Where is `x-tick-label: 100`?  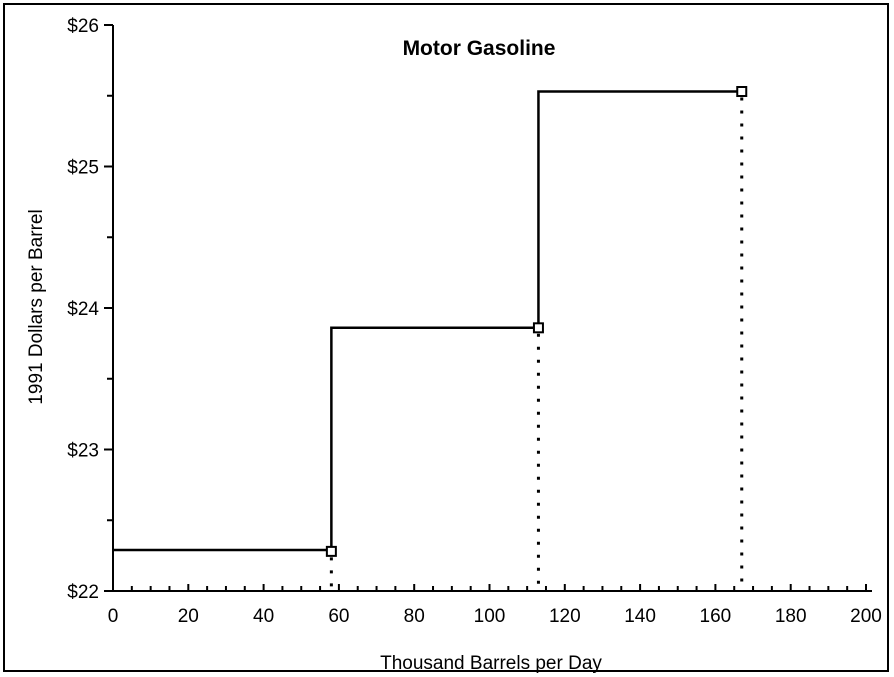
x-tick-label: 100 is located at coordinates (490, 616).